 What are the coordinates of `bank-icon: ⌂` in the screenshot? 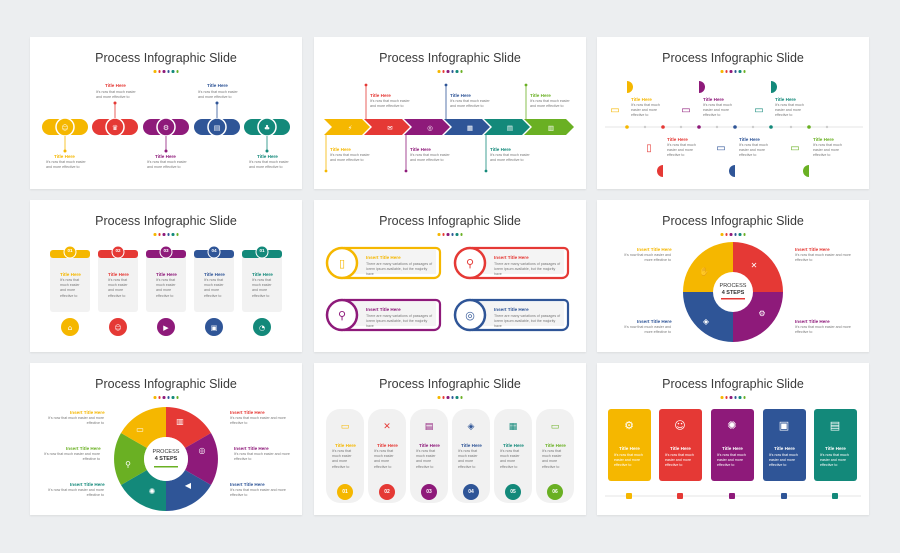 It's located at (70, 328).